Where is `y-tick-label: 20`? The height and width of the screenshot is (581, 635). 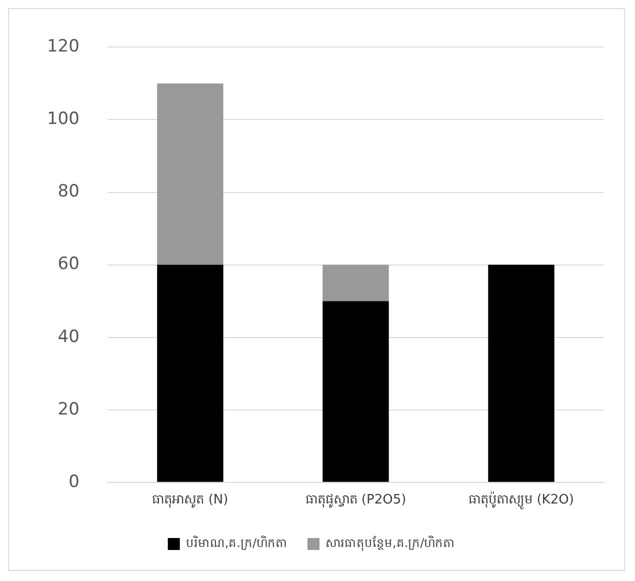
y-tick-label: 20 is located at coordinates (69, 409).